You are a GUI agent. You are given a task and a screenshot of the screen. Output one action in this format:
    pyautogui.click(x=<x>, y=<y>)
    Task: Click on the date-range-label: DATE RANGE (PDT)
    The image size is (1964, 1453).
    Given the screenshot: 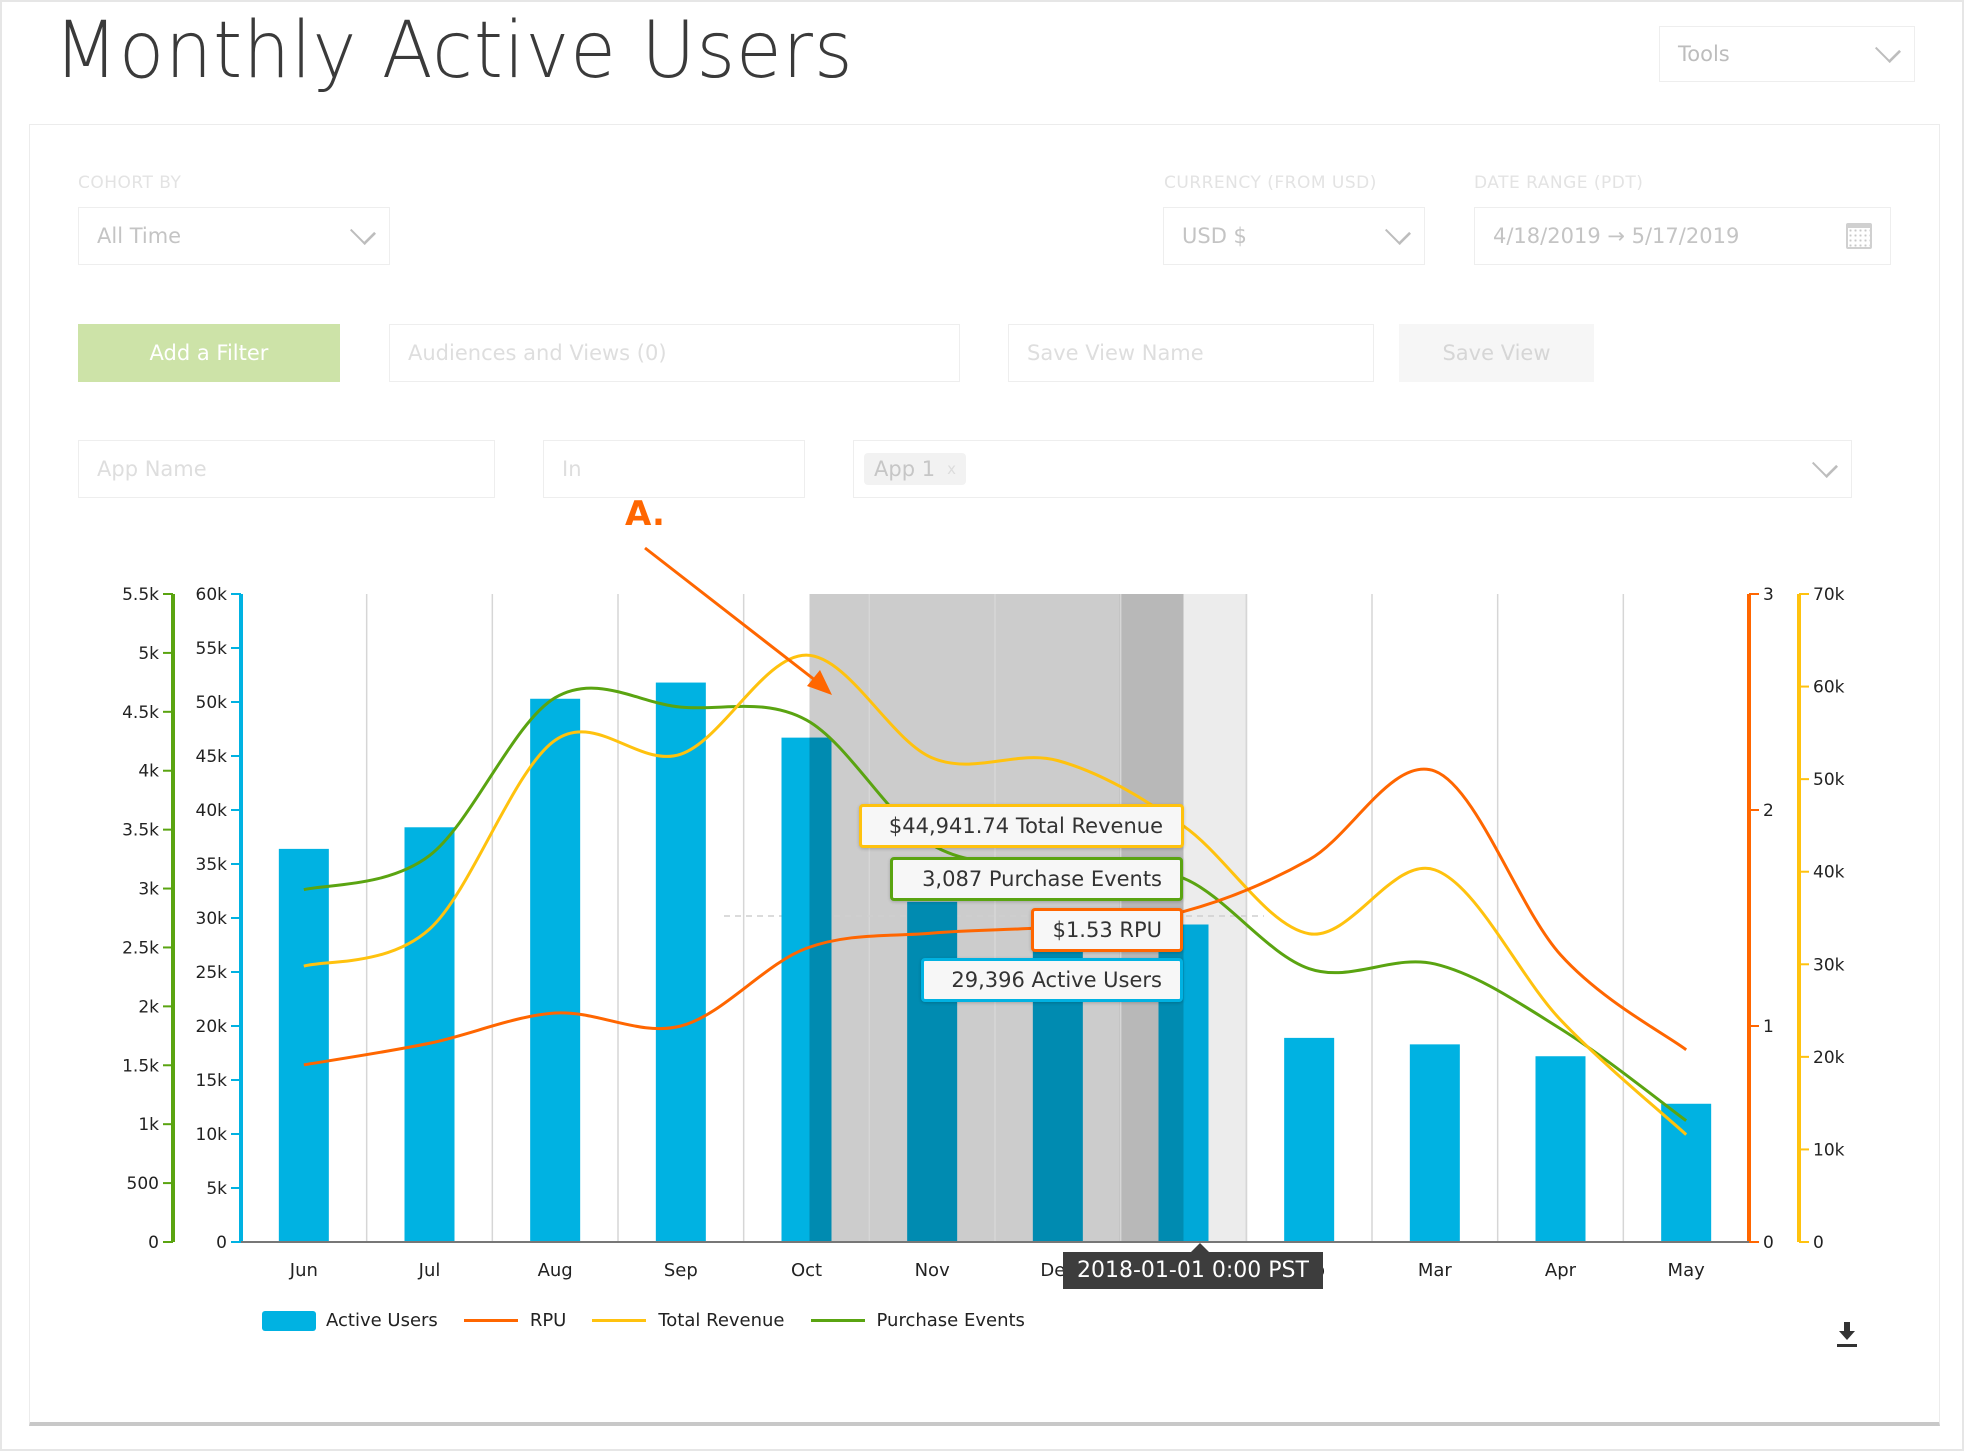 What is the action you would take?
    pyautogui.click(x=1559, y=183)
    